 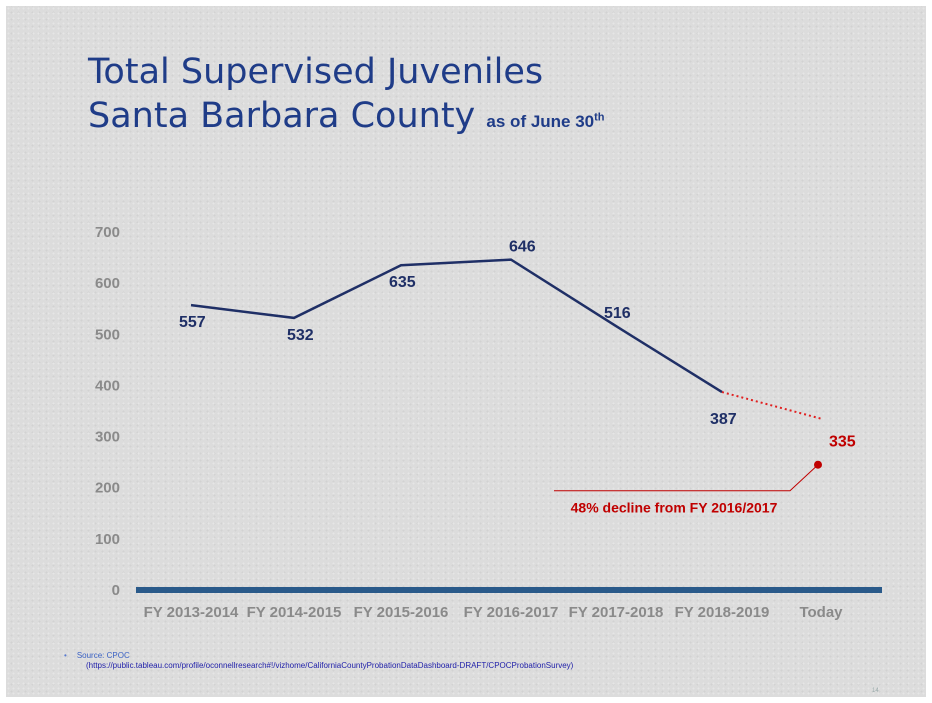 I want to click on annotation-layer: 48% decline from FY 2016/2017, so click(x=688, y=488).